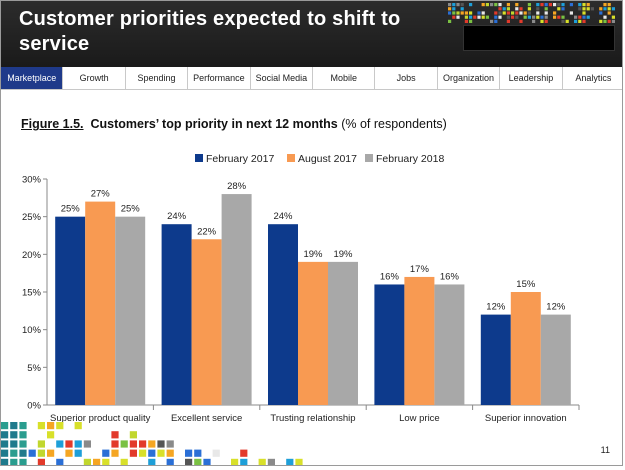 The height and width of the screenshot is (470, 625). Describe the element at coordinates (406, 78) in the screenshot. I see `nav-tab-jobs: Jobs` at that location.